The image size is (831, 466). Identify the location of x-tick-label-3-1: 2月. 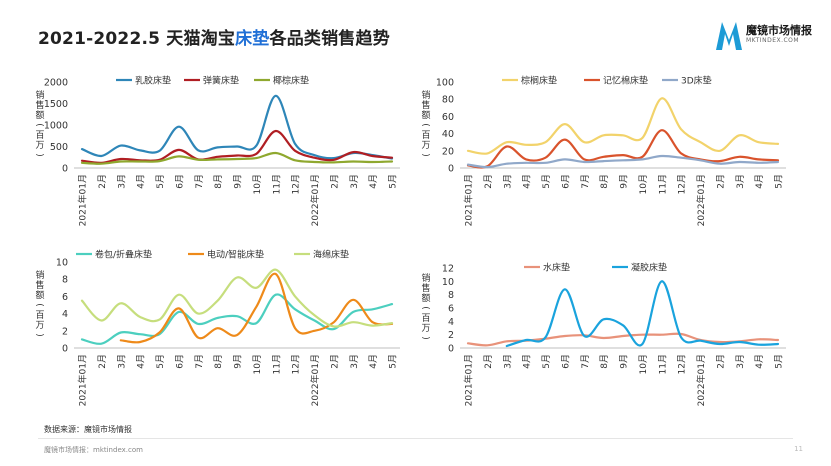
(488, 361).